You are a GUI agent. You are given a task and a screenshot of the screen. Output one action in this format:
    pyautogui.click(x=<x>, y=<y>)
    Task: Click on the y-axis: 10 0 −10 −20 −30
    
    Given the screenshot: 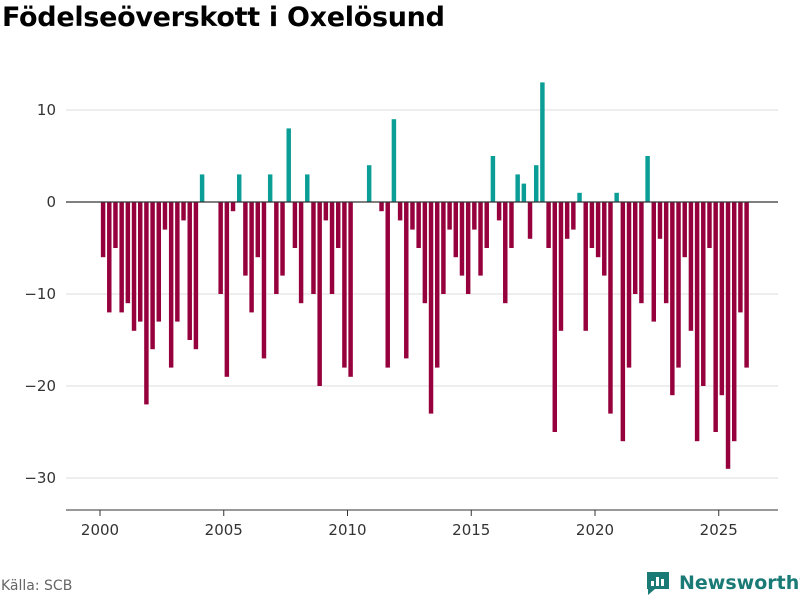 What is the action you would take?
    pyautogui.click(x=40, y=294)
    